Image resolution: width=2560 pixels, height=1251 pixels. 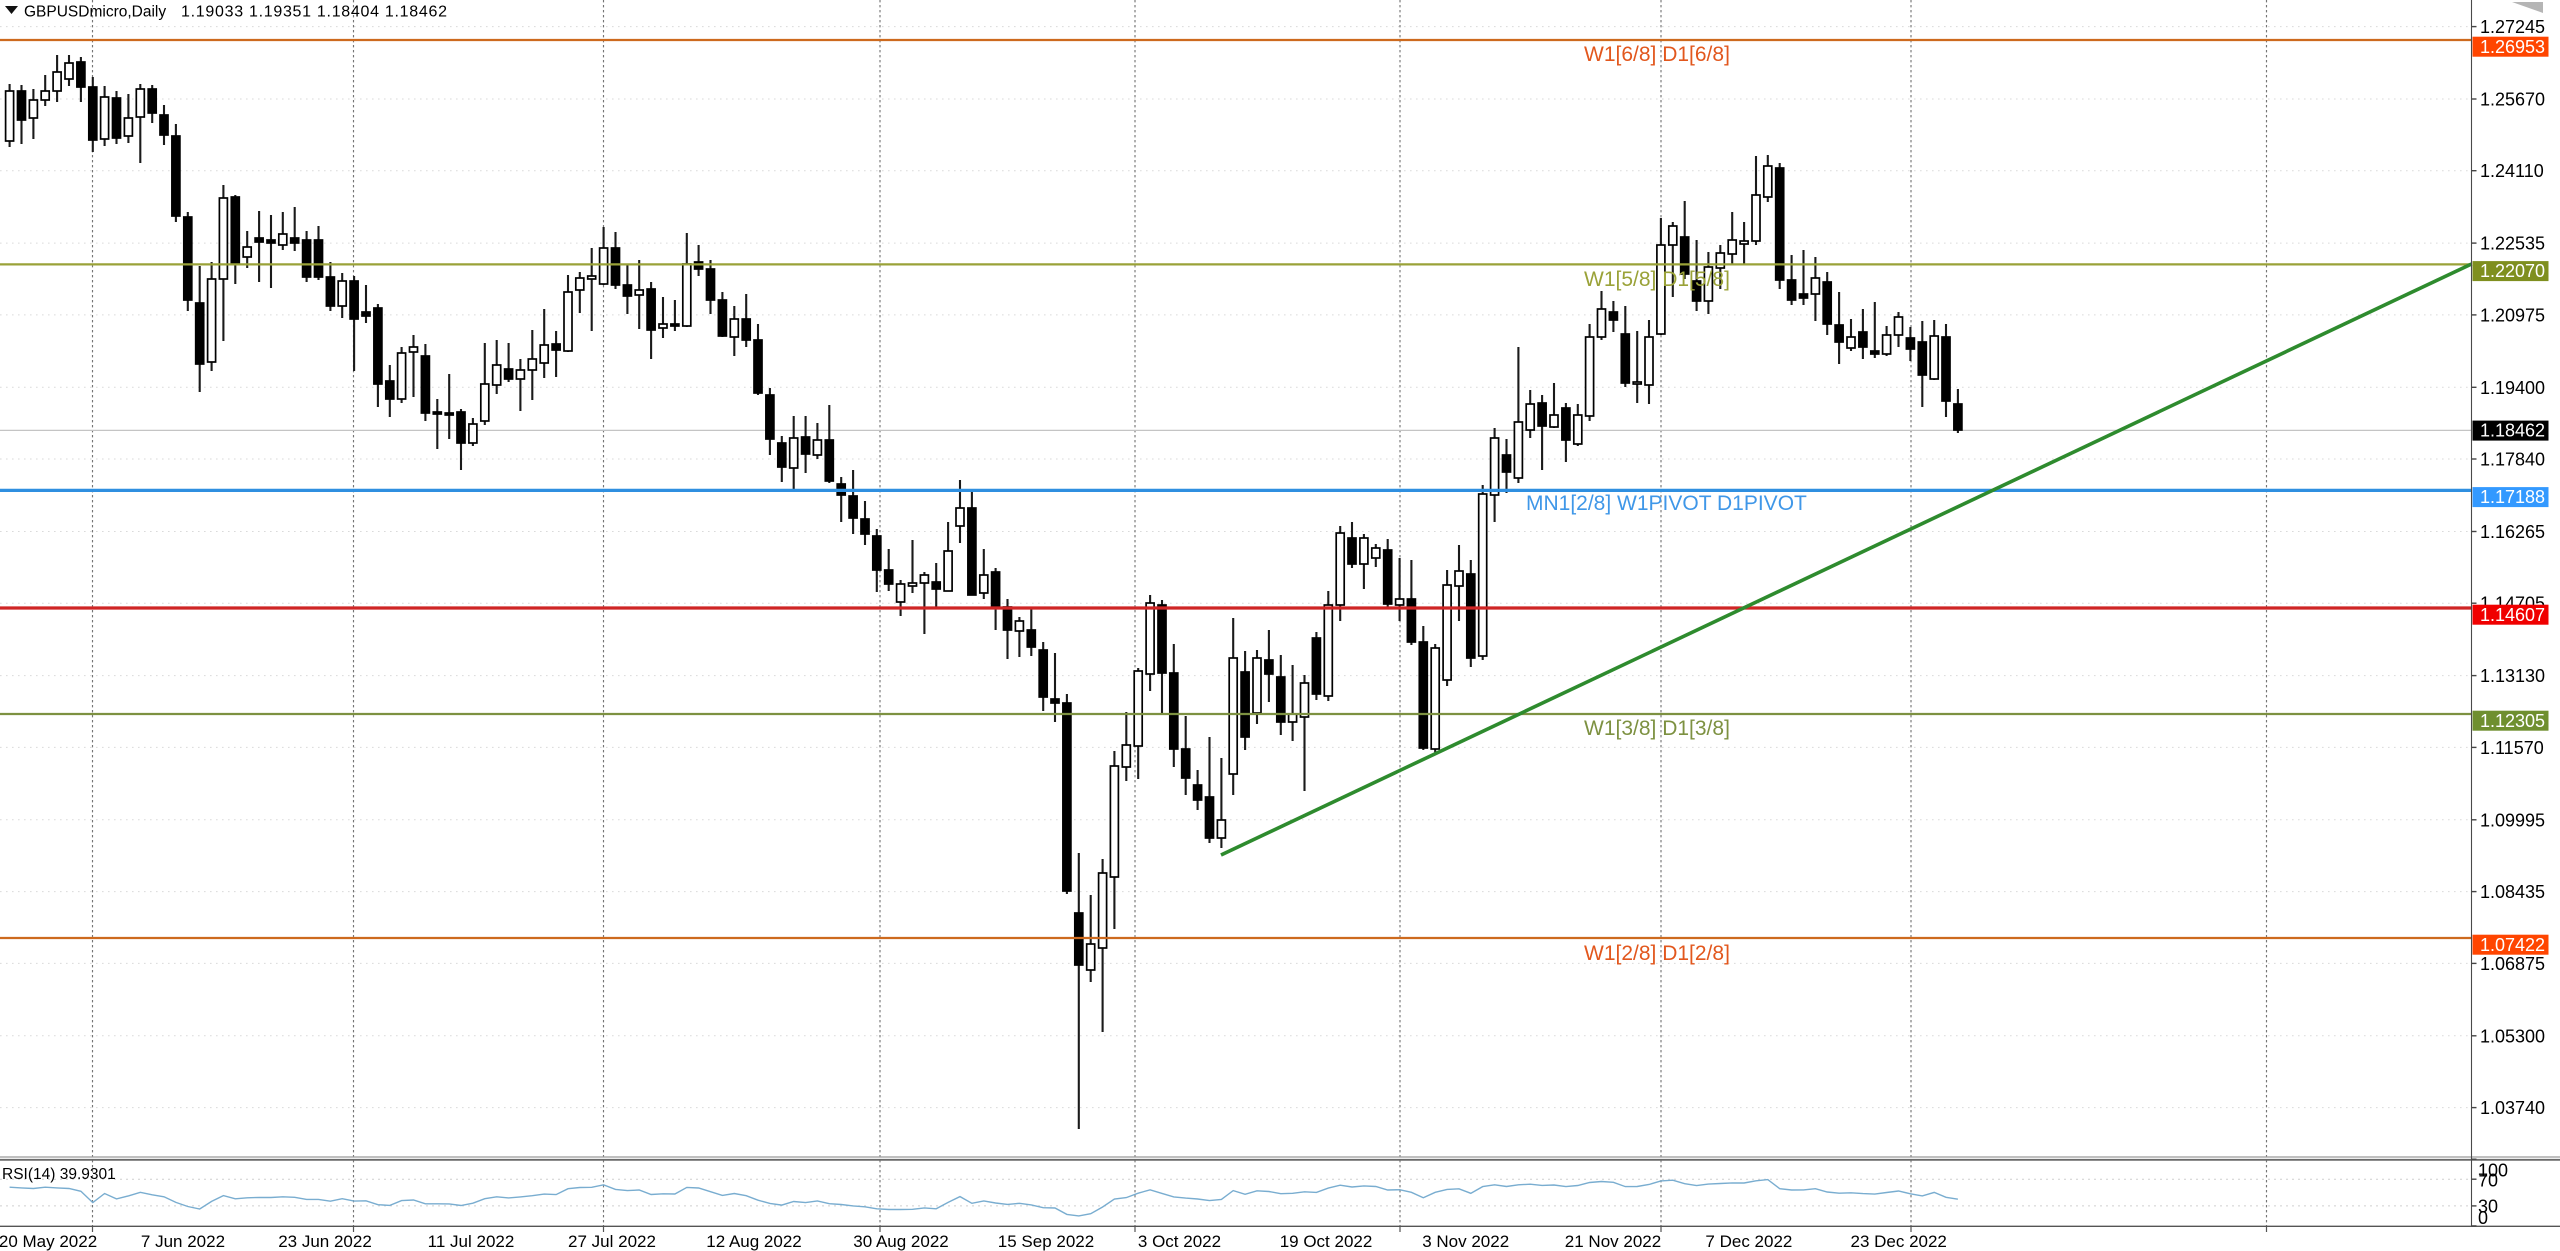 What do you see at coordinates (2512, 945) in the screenshot?
I see `svg-text: 1.07422` at bounding box center [2512, 945].